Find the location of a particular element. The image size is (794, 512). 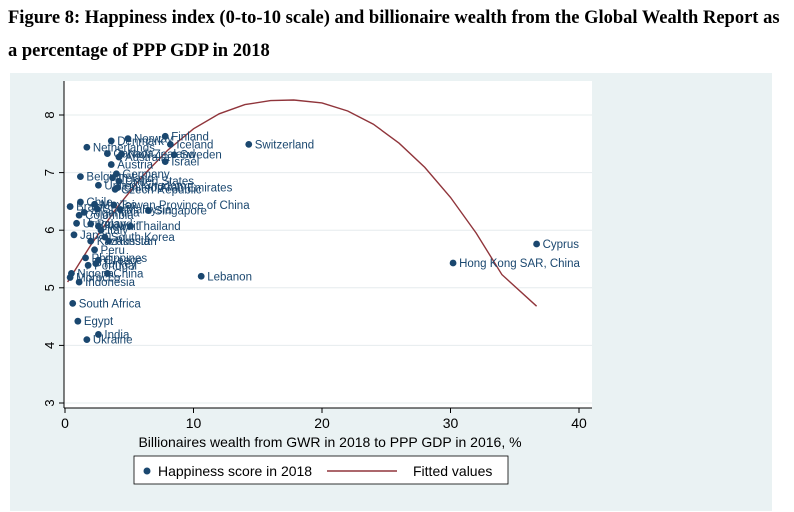

point-label: Ireland is located at coordinates (136, 179).